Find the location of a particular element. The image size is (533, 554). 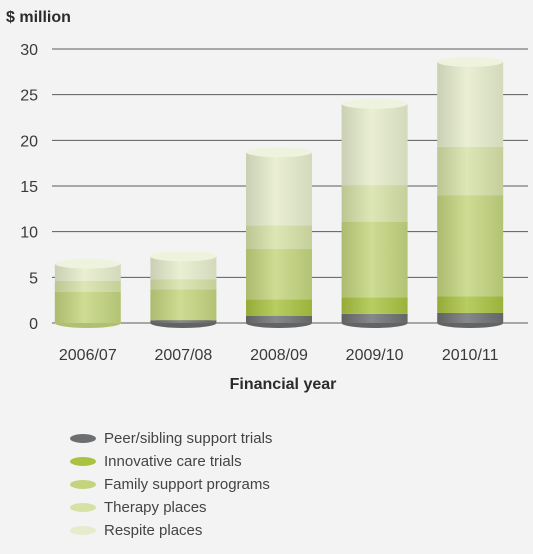

bar-segment-2010/11-1 is located at coordinates (470, 304).